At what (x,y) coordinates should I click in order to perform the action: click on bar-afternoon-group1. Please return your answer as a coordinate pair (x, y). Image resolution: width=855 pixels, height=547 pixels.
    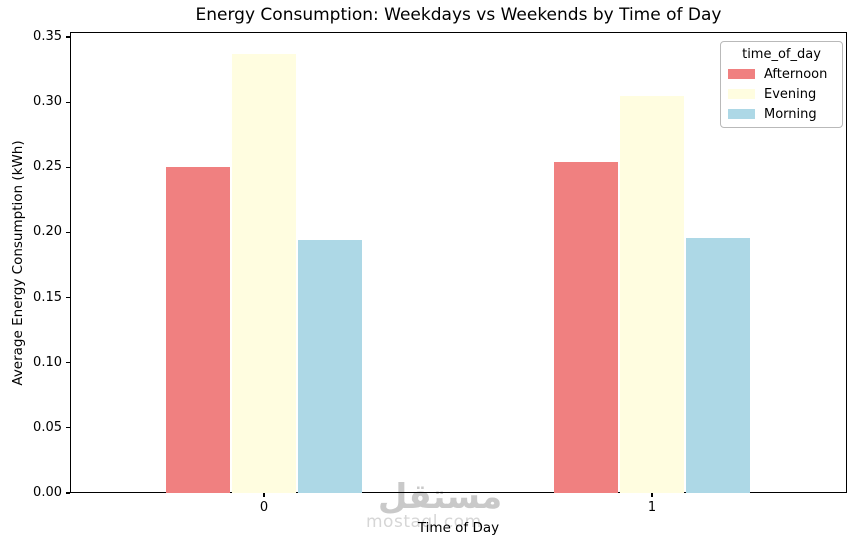
    Looking at the image, I should click on (586, 327).